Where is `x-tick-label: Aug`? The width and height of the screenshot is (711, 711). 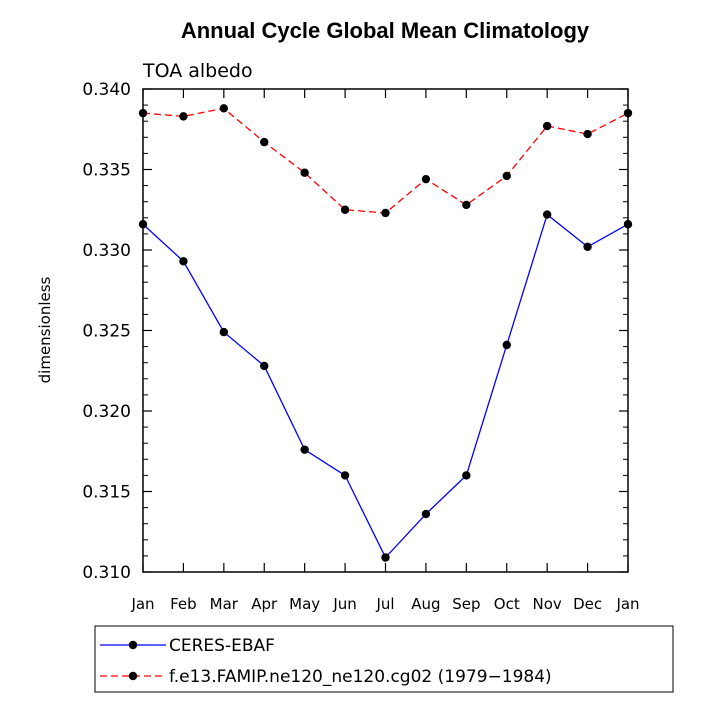 x-tick-label: Aug is located at coordinates (425, 604).